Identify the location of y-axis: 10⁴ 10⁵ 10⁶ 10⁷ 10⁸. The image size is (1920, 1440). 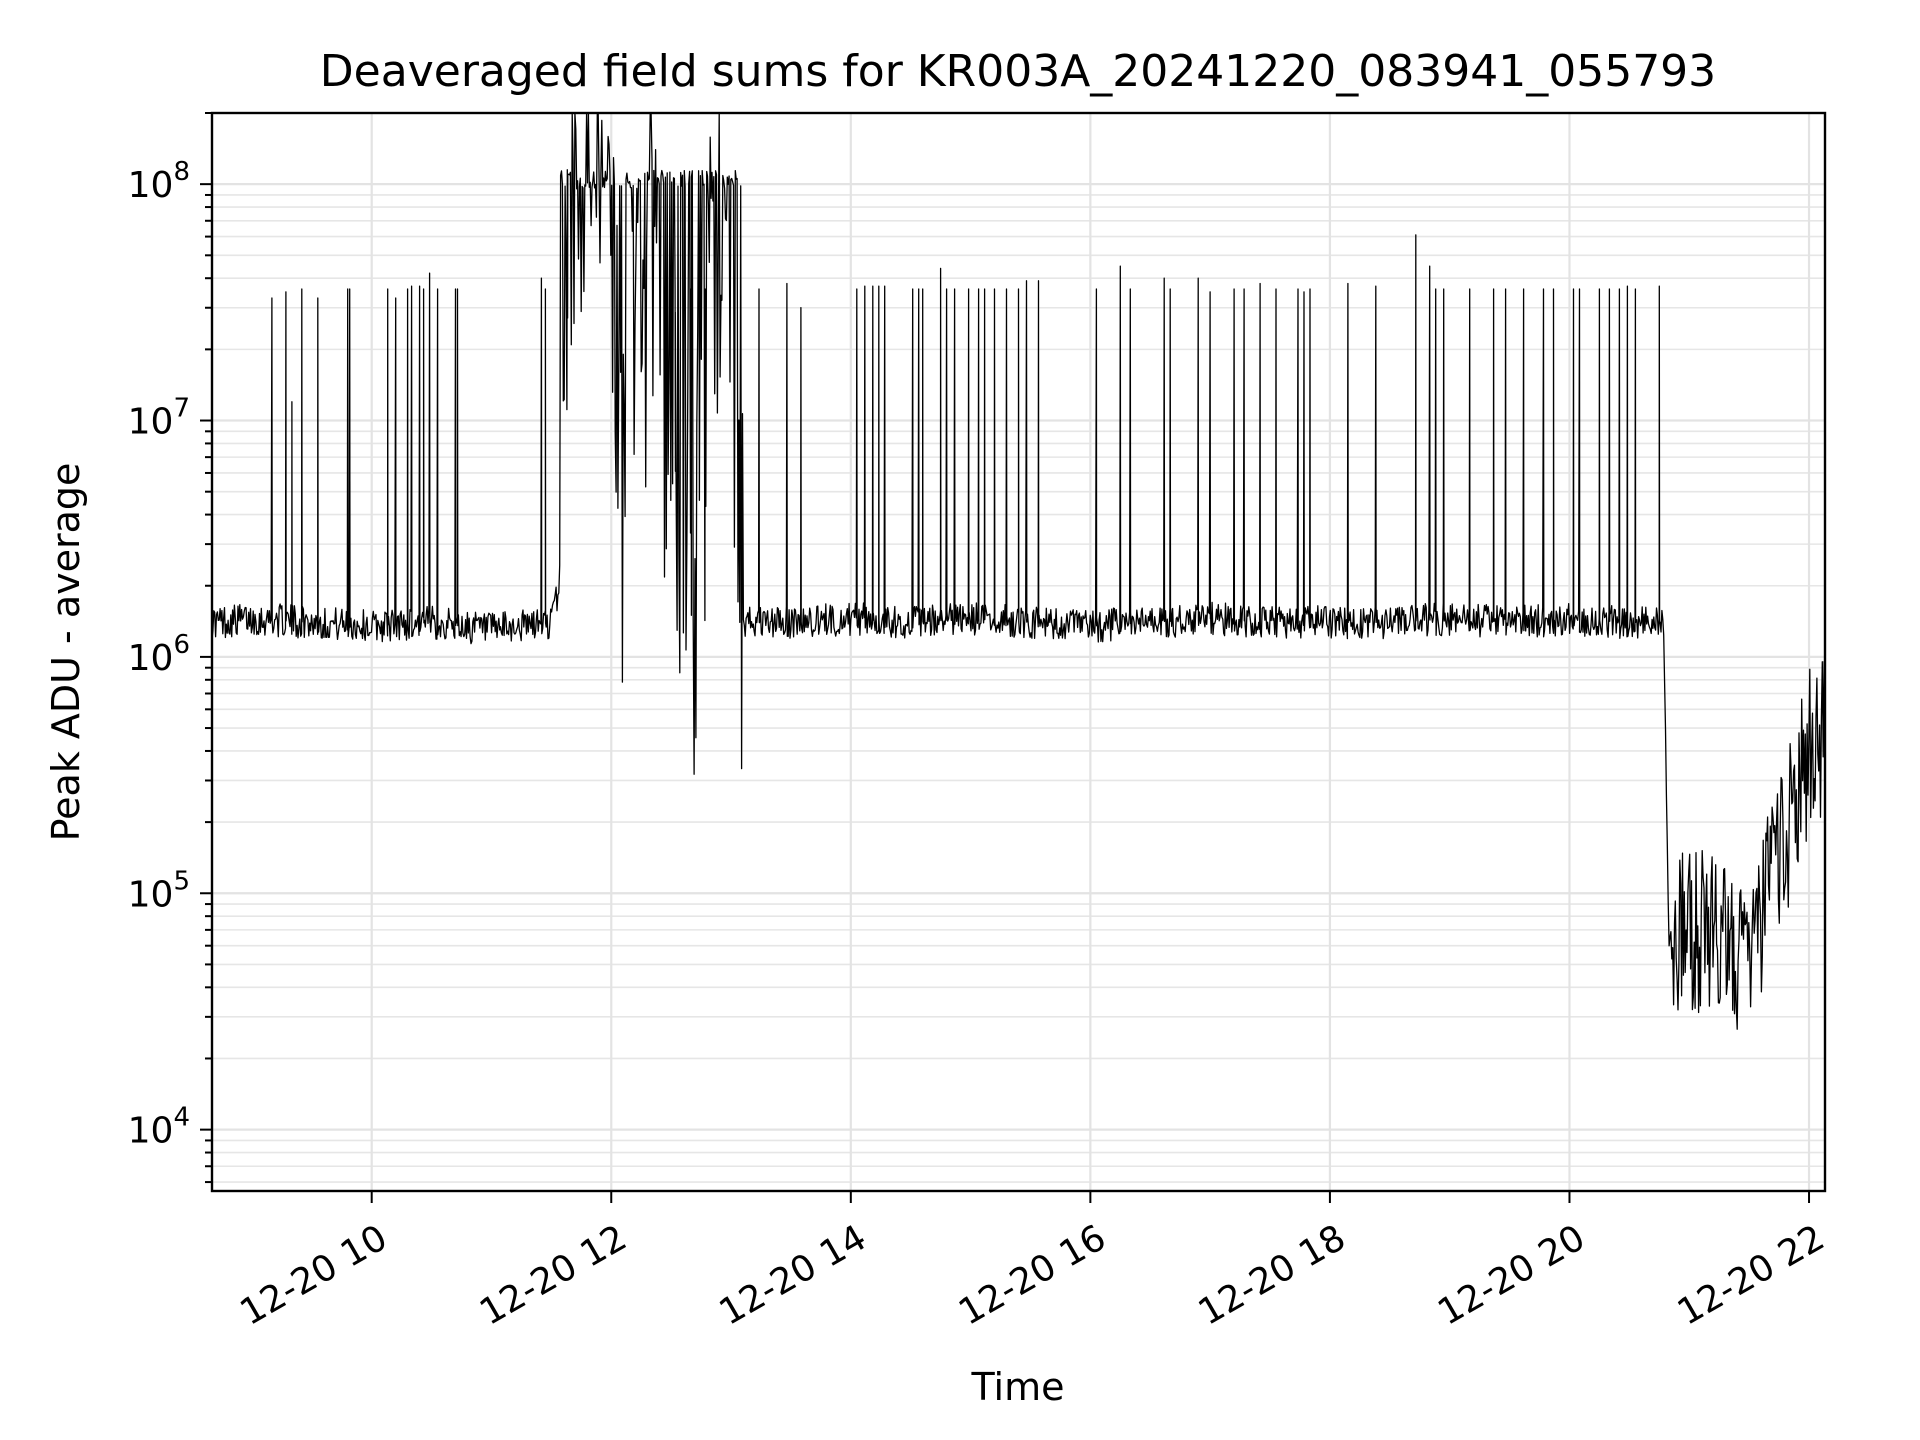
(170, 648).